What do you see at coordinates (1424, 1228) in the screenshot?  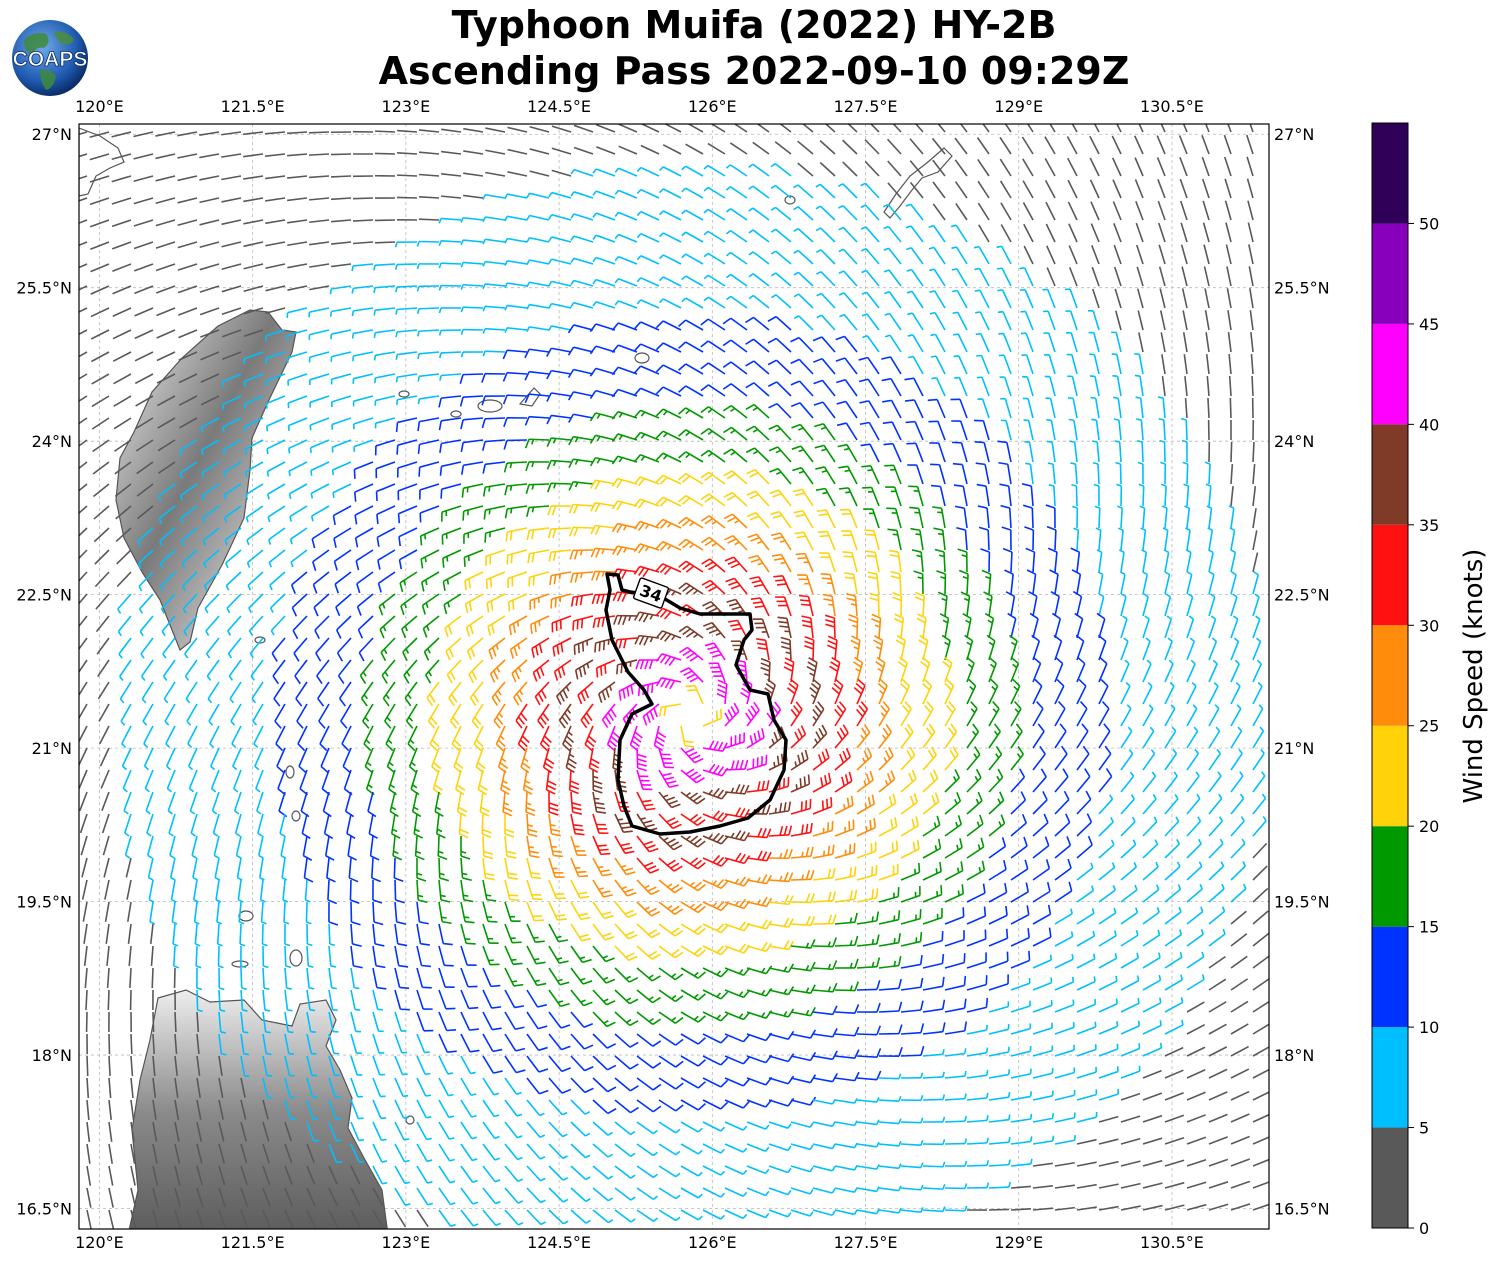 I see `colorbar-tick-label: 0` at bounding box center [1424, 1228].